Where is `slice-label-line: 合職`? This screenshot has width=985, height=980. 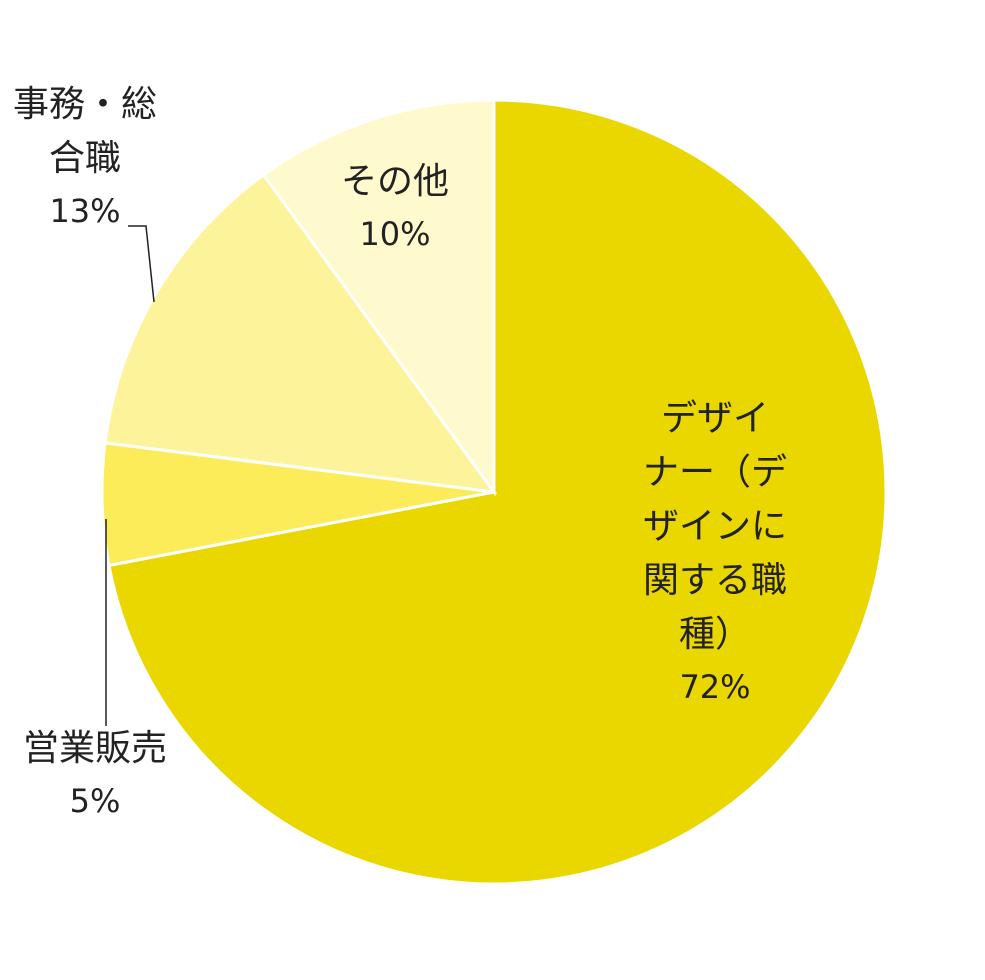 slice-label-line: 合職 is located at coordinates (84, 158).